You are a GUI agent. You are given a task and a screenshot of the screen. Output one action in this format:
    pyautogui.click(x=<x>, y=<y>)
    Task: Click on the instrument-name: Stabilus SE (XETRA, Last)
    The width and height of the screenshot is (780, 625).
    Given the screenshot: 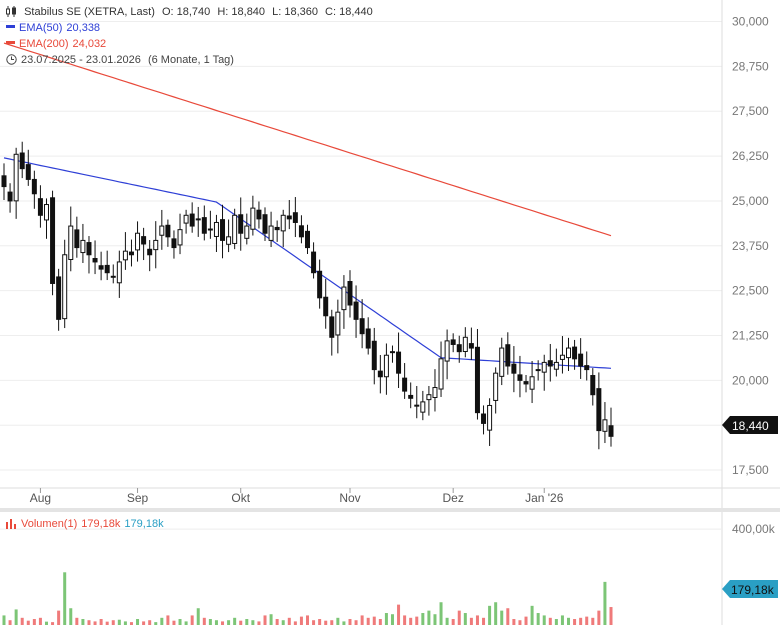 What is the action you would take?
    pyautogui.click(x=89, y=12)
    